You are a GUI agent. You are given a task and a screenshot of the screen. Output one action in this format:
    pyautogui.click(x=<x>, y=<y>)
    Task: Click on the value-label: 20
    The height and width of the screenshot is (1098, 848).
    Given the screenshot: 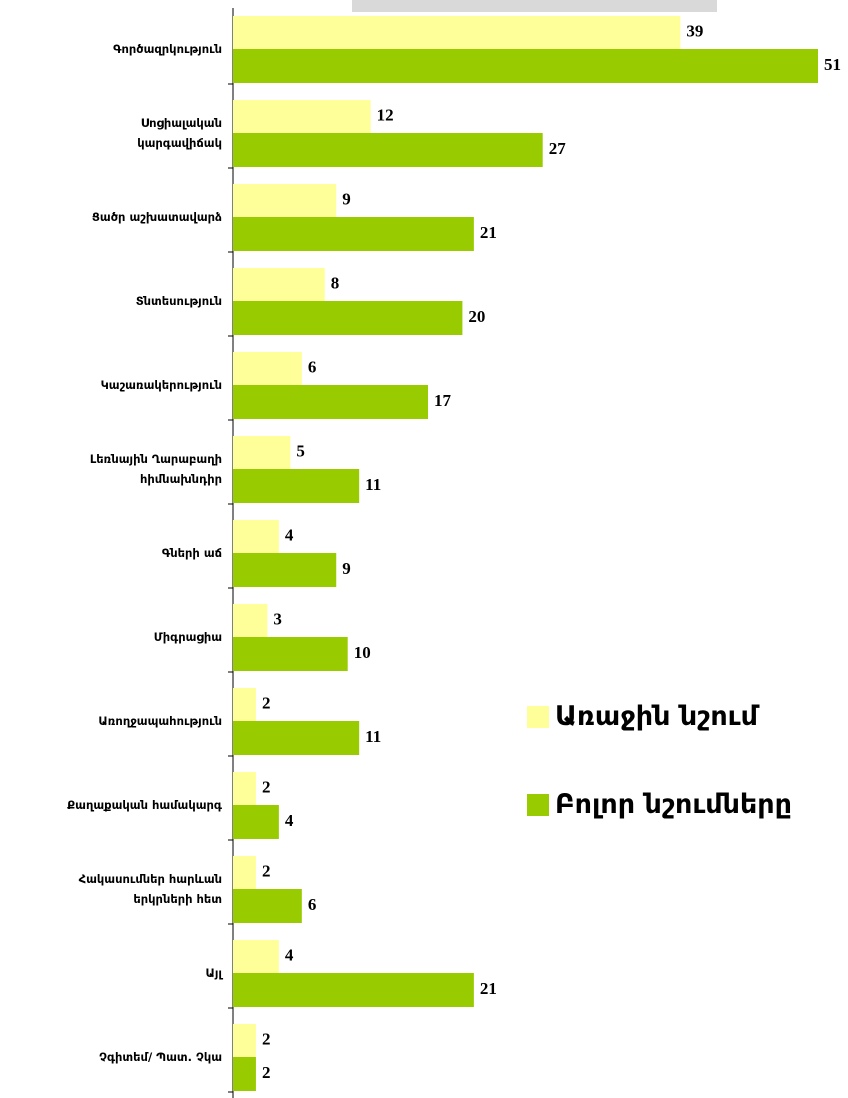 What is the action you would take?
    pyautogui.click(x=476, y=316)
    